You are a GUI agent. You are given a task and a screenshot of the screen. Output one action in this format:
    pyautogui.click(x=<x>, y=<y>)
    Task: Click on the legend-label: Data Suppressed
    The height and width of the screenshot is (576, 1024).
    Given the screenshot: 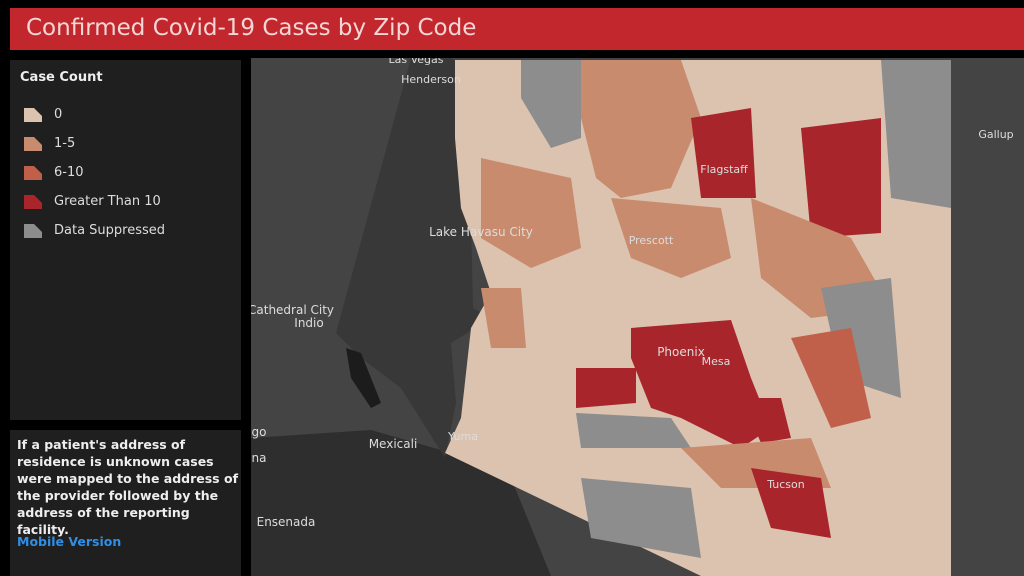 What is the action you would take?
    pyautogui.click(x=110, y=230)
    